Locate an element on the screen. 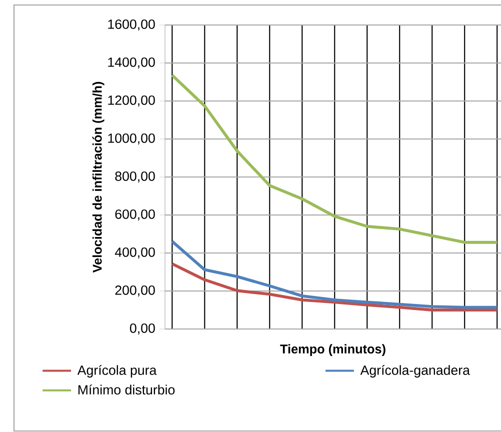  x-axis-title: Tiempo (minutos) is located at coordinates (333, 350).